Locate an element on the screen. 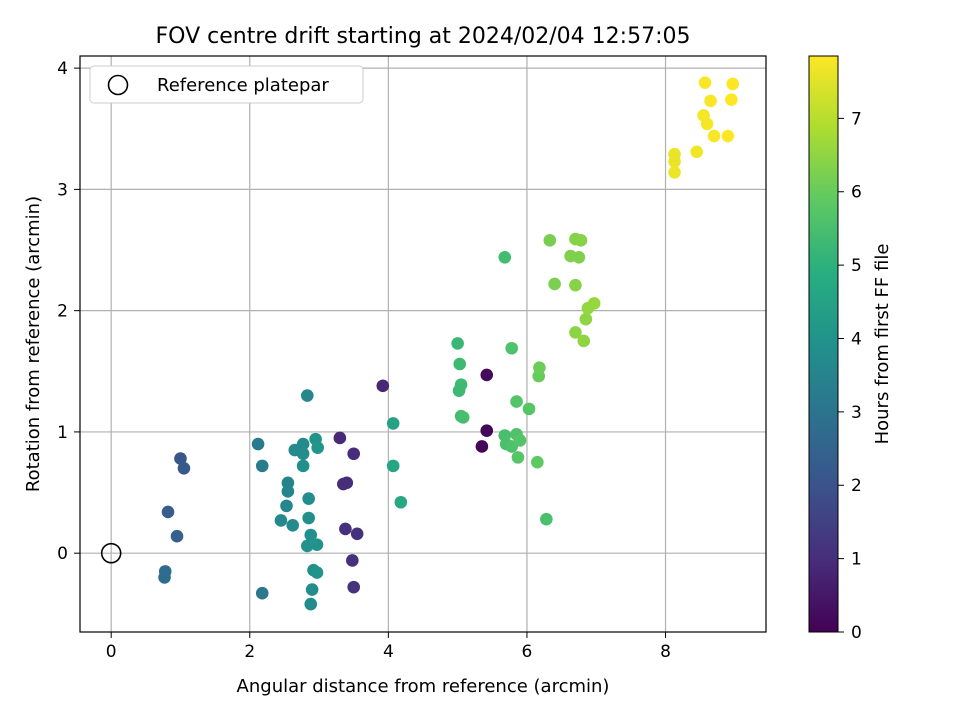 The width and height of the screenshot is (960, 720). x-tick-label: 8 is located at coordinates (665, 652).